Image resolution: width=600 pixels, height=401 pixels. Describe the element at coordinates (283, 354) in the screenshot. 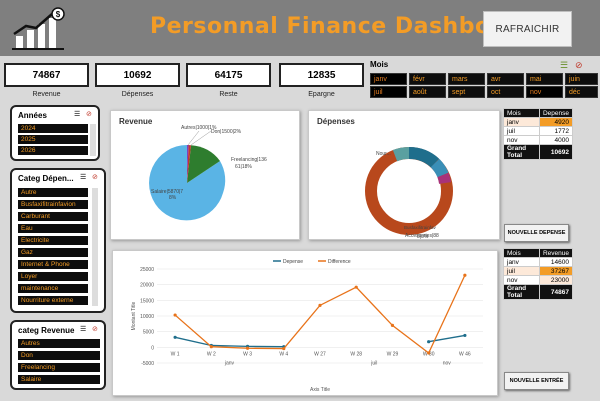

I see `x-tick-label: W 4` at that location.